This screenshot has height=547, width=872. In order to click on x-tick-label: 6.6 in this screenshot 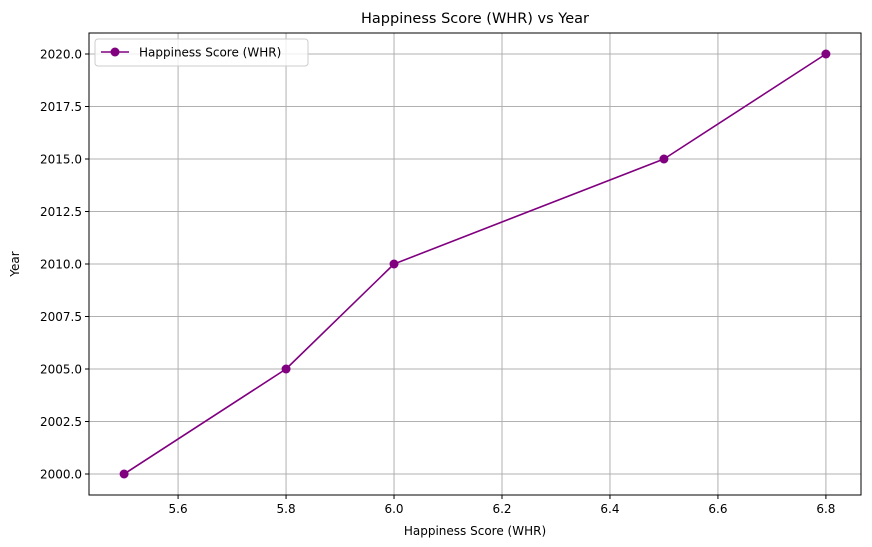, I will do `click(717, 509)`.